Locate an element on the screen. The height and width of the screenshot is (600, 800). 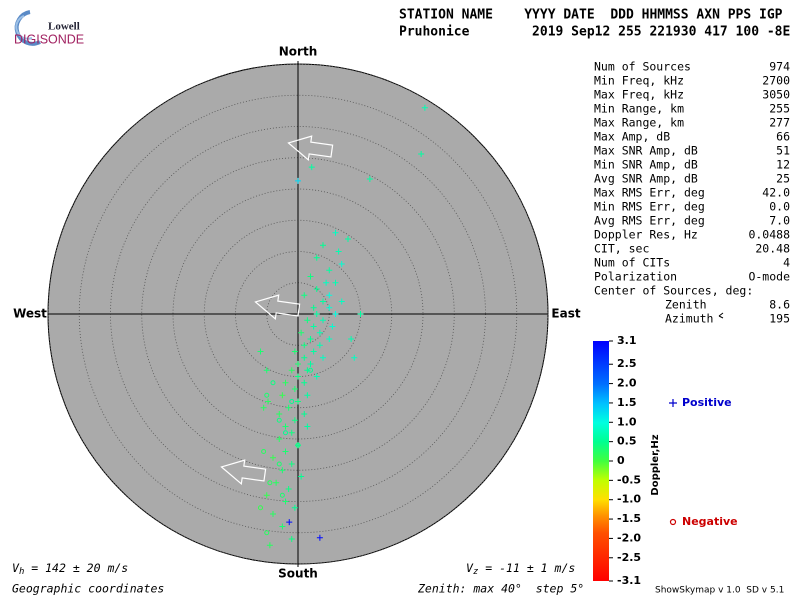
vh-symbol: V is located at coordinates (16, 568).